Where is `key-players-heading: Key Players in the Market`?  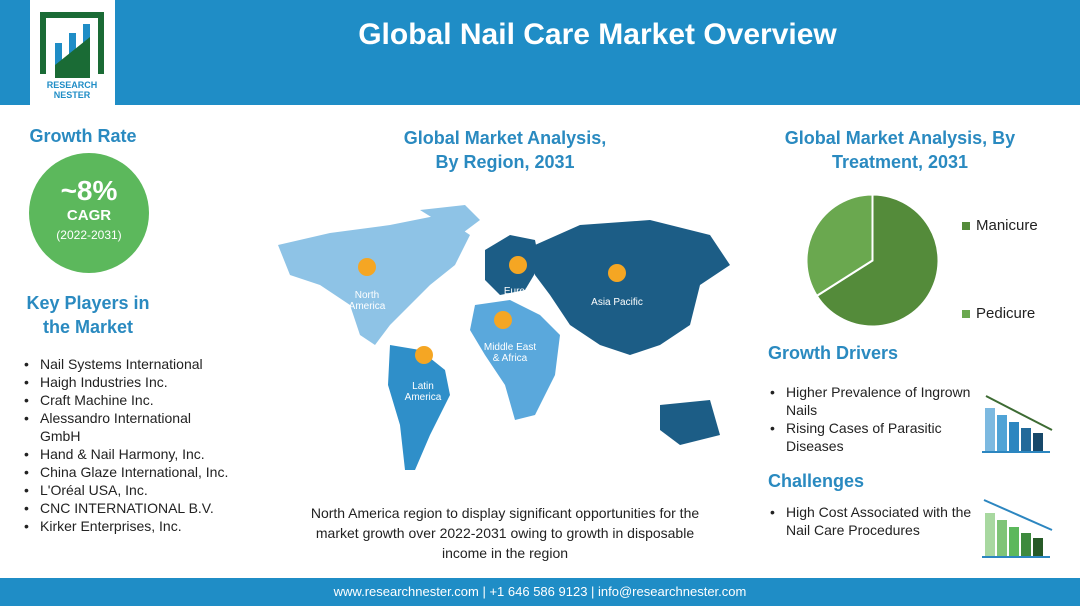 key-players-heading: Key Players in the Market is located at coordinates (88, 315).